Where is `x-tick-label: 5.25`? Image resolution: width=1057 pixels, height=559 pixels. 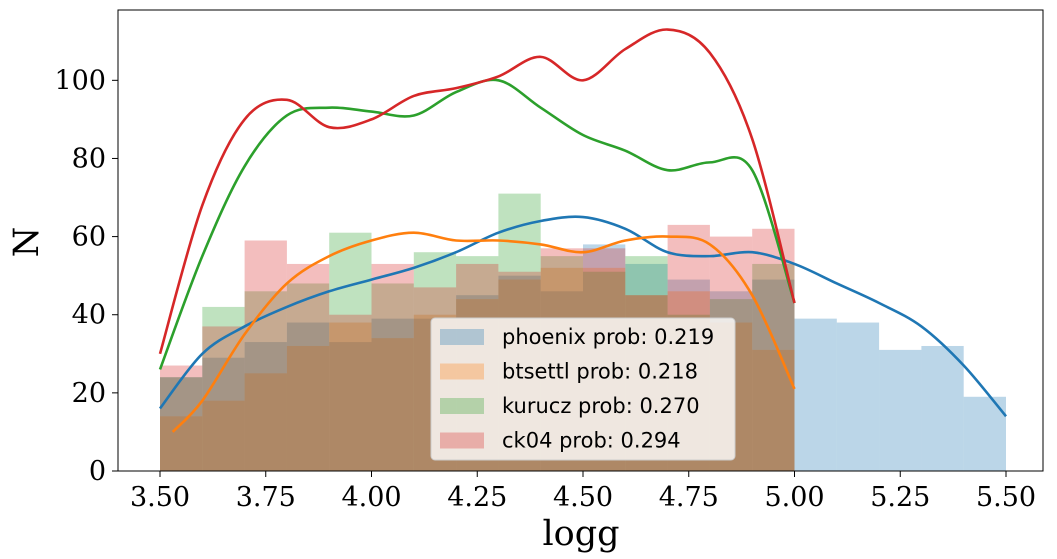 x-tick-label: 5.25 is located at coordinates (900, 497).